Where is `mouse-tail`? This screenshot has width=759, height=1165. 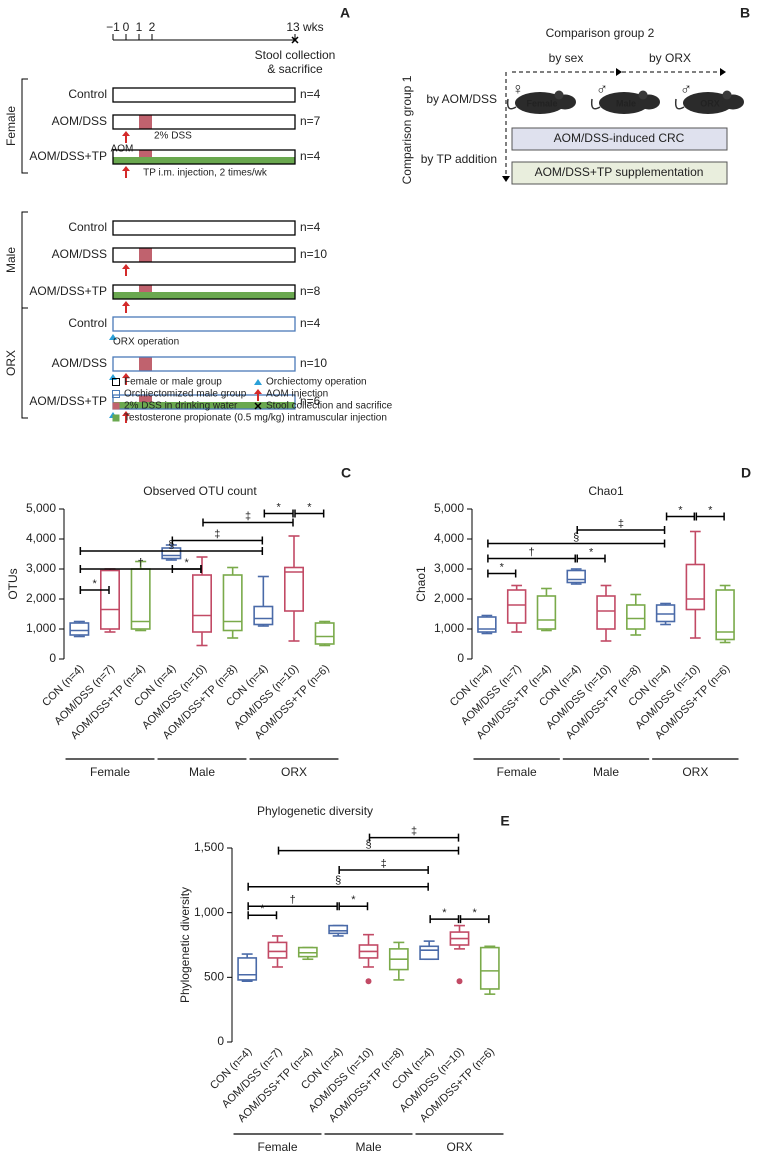 mouse-tail is located at coordinates (595, 104).